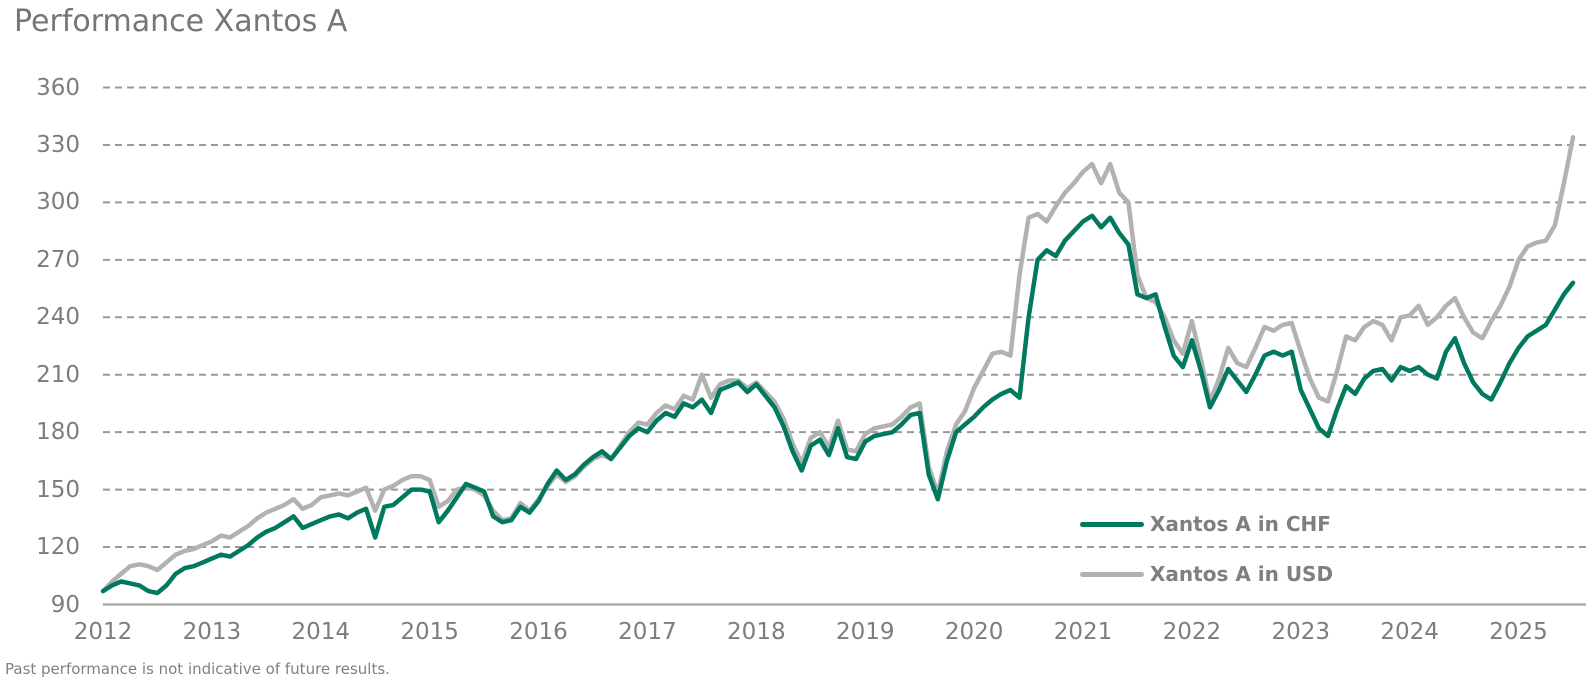 This screenshot has height=689, width=1594. I want to click on y-tick-label: 210, so click(58, 374).